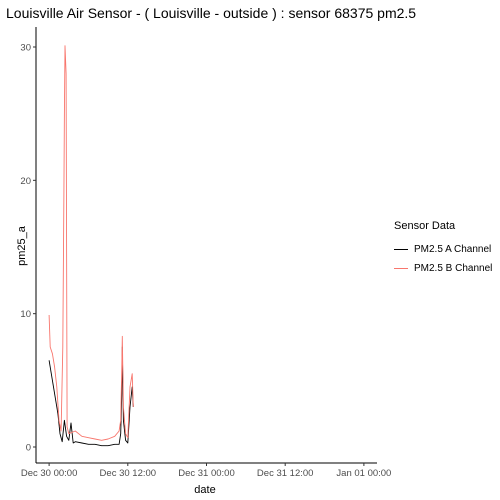 The image size is (500, 500). I want to click on legend-key-a, so click(401, 249).